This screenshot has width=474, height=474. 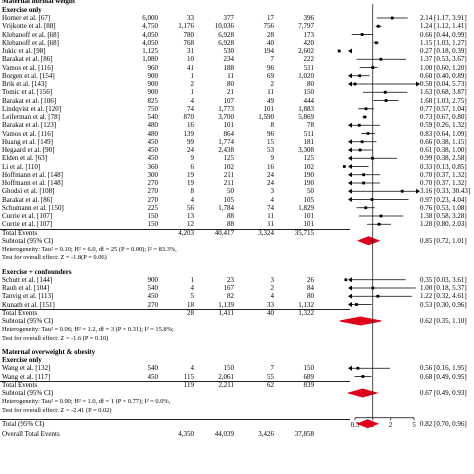 I want to click on group-1-study-22-point, so click(x=402, y=191).